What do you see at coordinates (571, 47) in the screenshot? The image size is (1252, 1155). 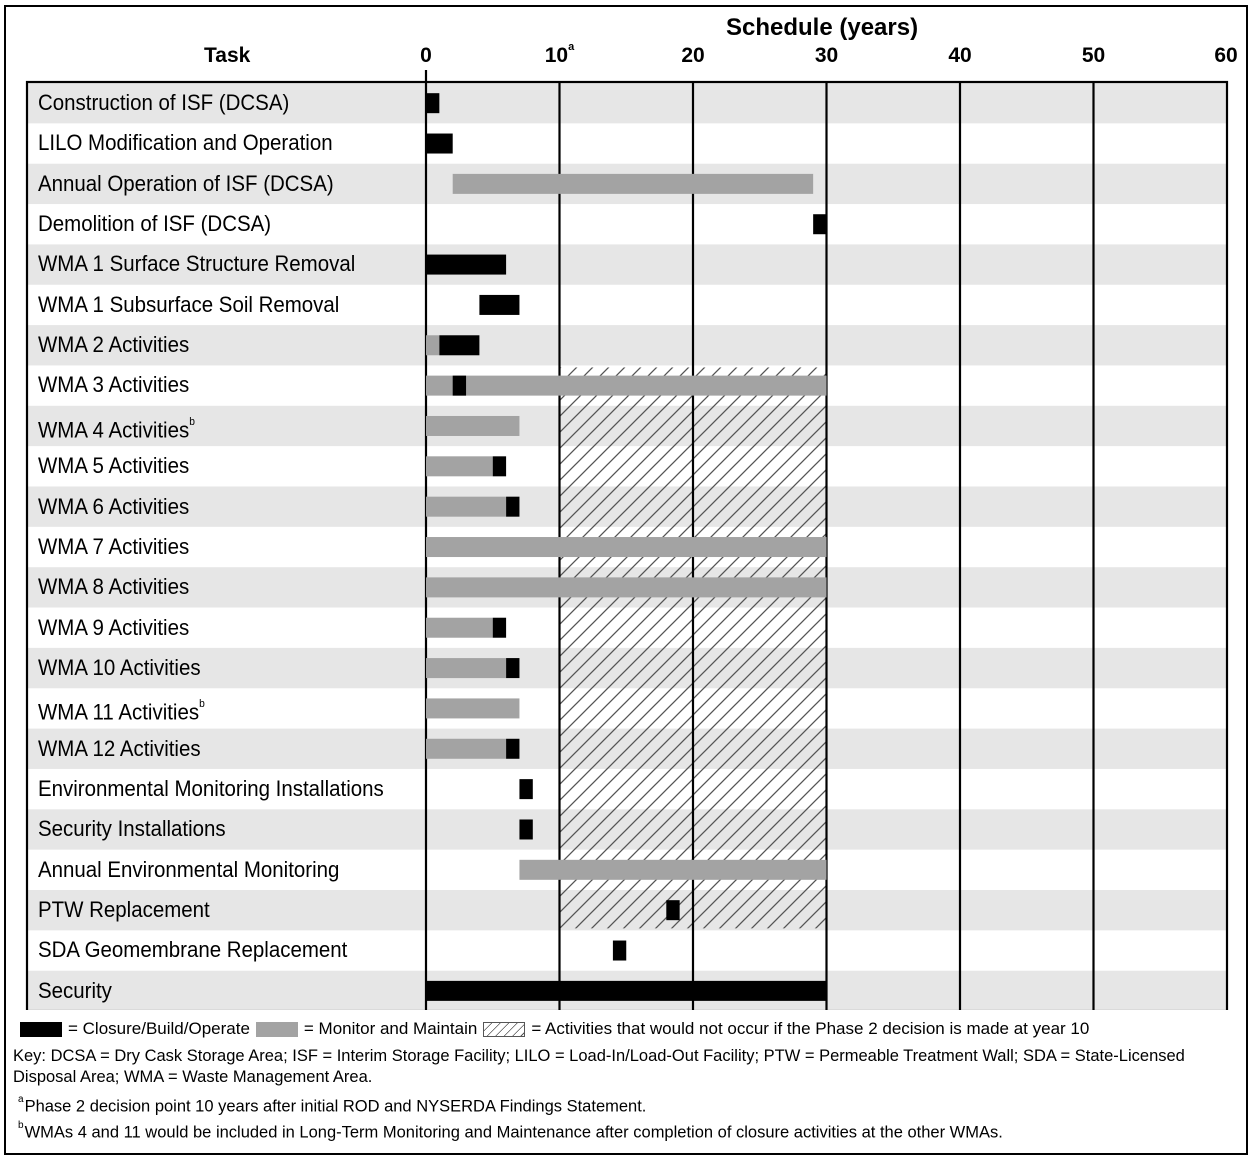 I see `x-tick-footnote-mark: a` at bounding box center [571, 47].